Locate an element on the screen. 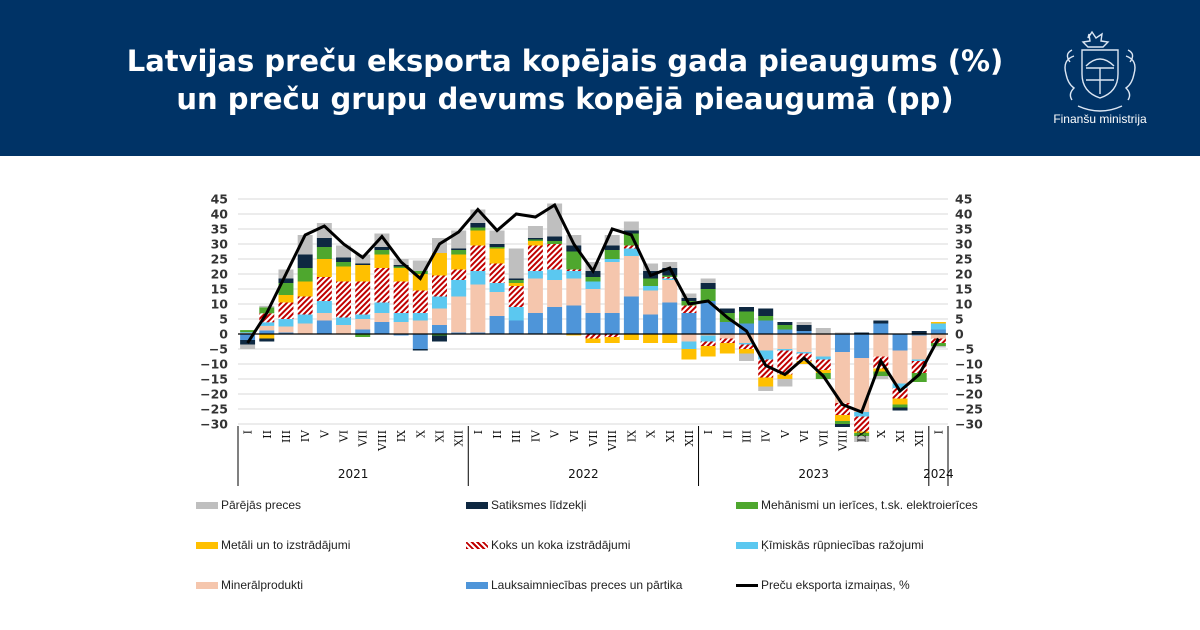  legend-swatch-metals is located at coordinates (207, 545).